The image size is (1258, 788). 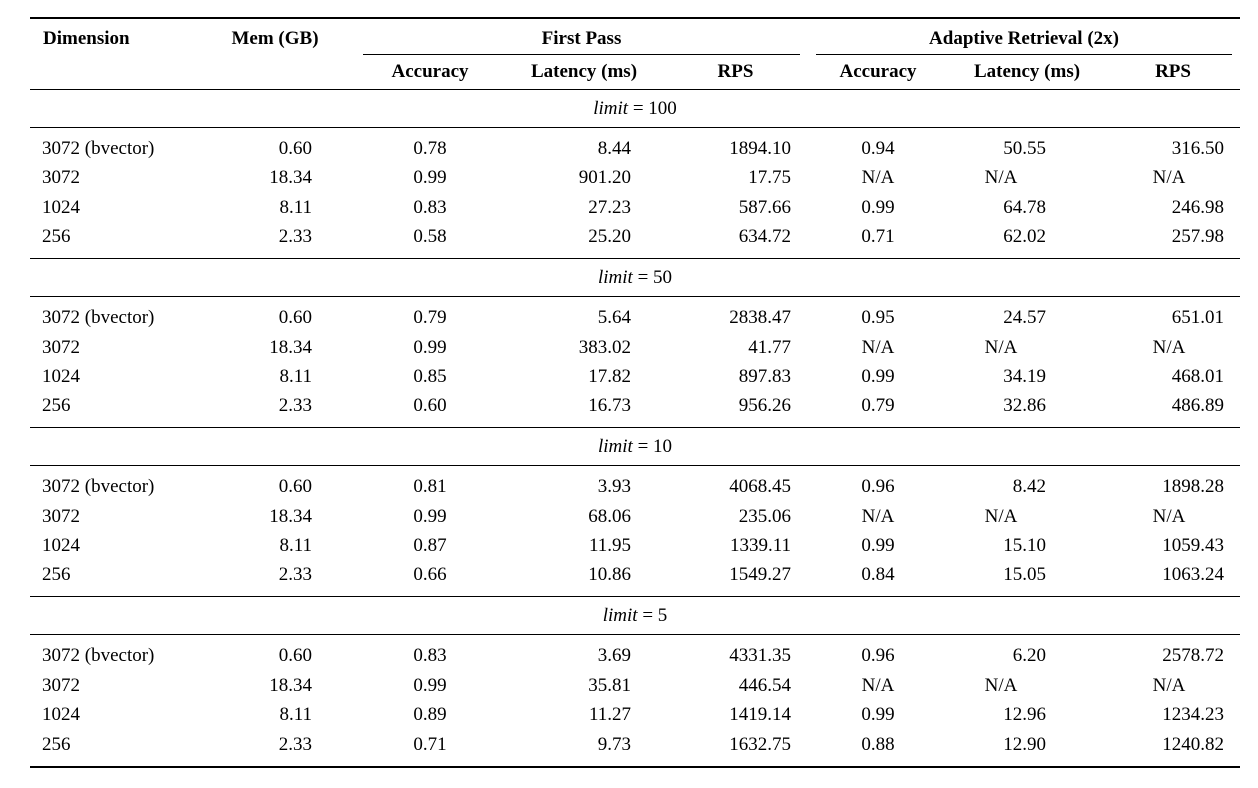 What do you see at coordinates (614, 487) in the screenshot?
I see `value-cell: 3.93` at bounding box center [614, 487].